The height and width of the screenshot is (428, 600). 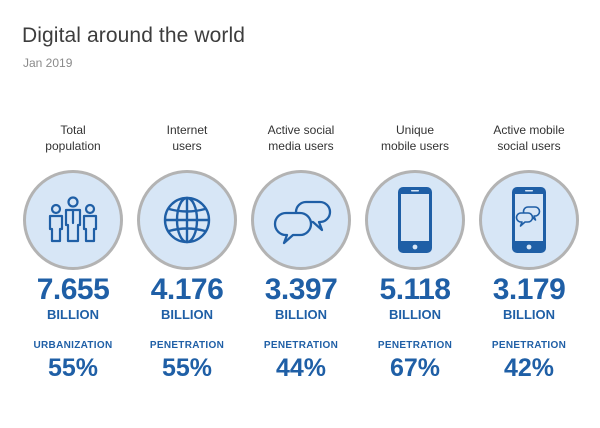 I want to click on people-icon, so click(x=73, y=219).